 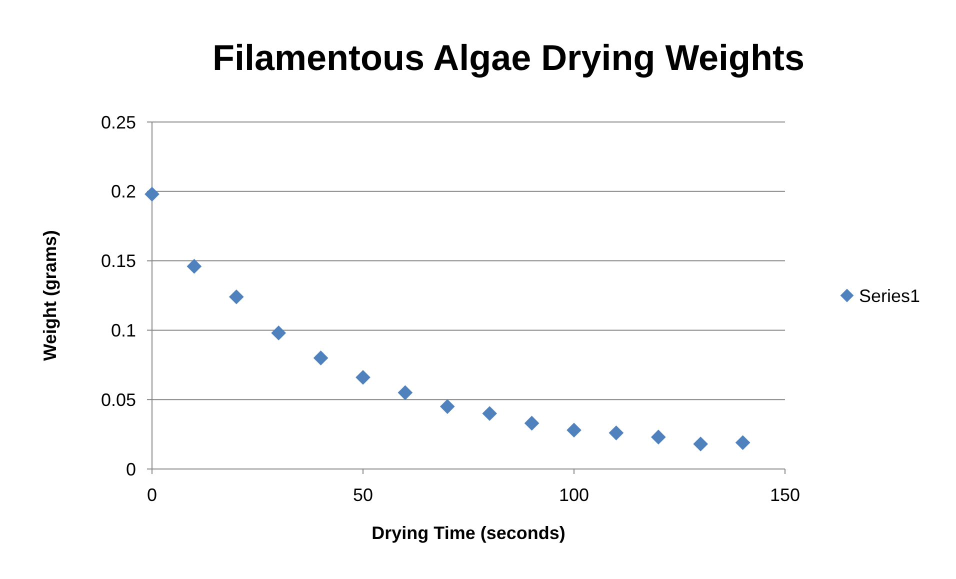 What do you see at coordinates (50, 295) in the screenshot?
I see `y-axis-title: Weight (grams)` at bounding box center [50, 295].